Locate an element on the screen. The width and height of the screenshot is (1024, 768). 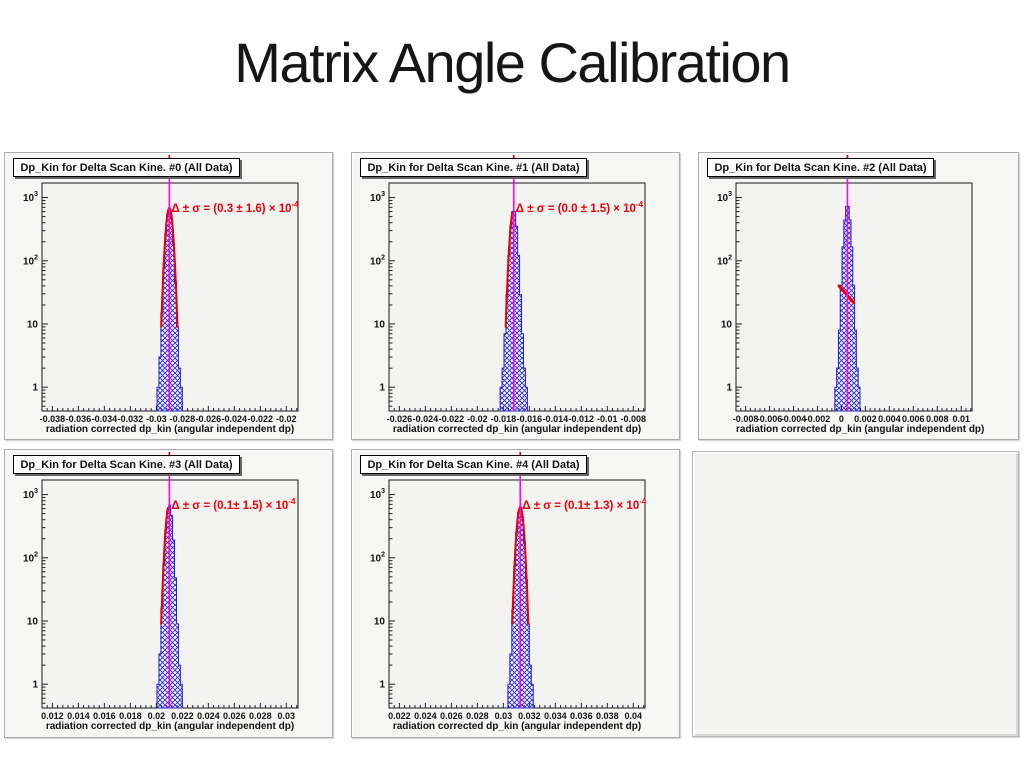
svg-text: 0.034 is located at coordinates (555, 716).